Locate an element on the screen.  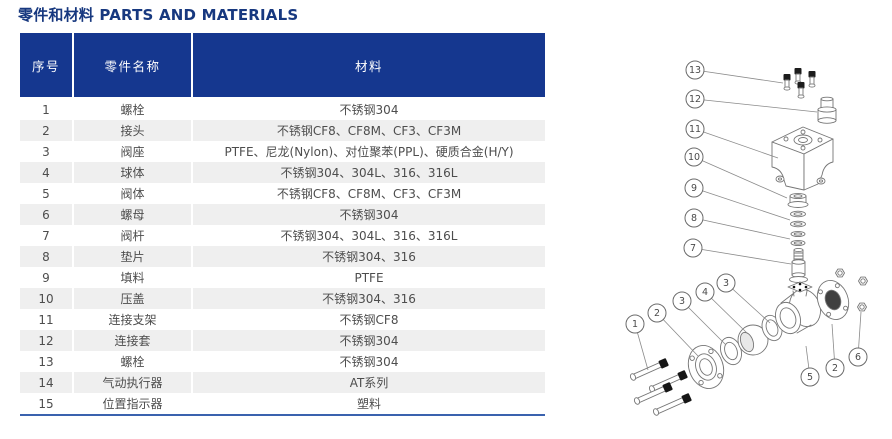
callout-number: 9 is located at coordinates (694, 188).